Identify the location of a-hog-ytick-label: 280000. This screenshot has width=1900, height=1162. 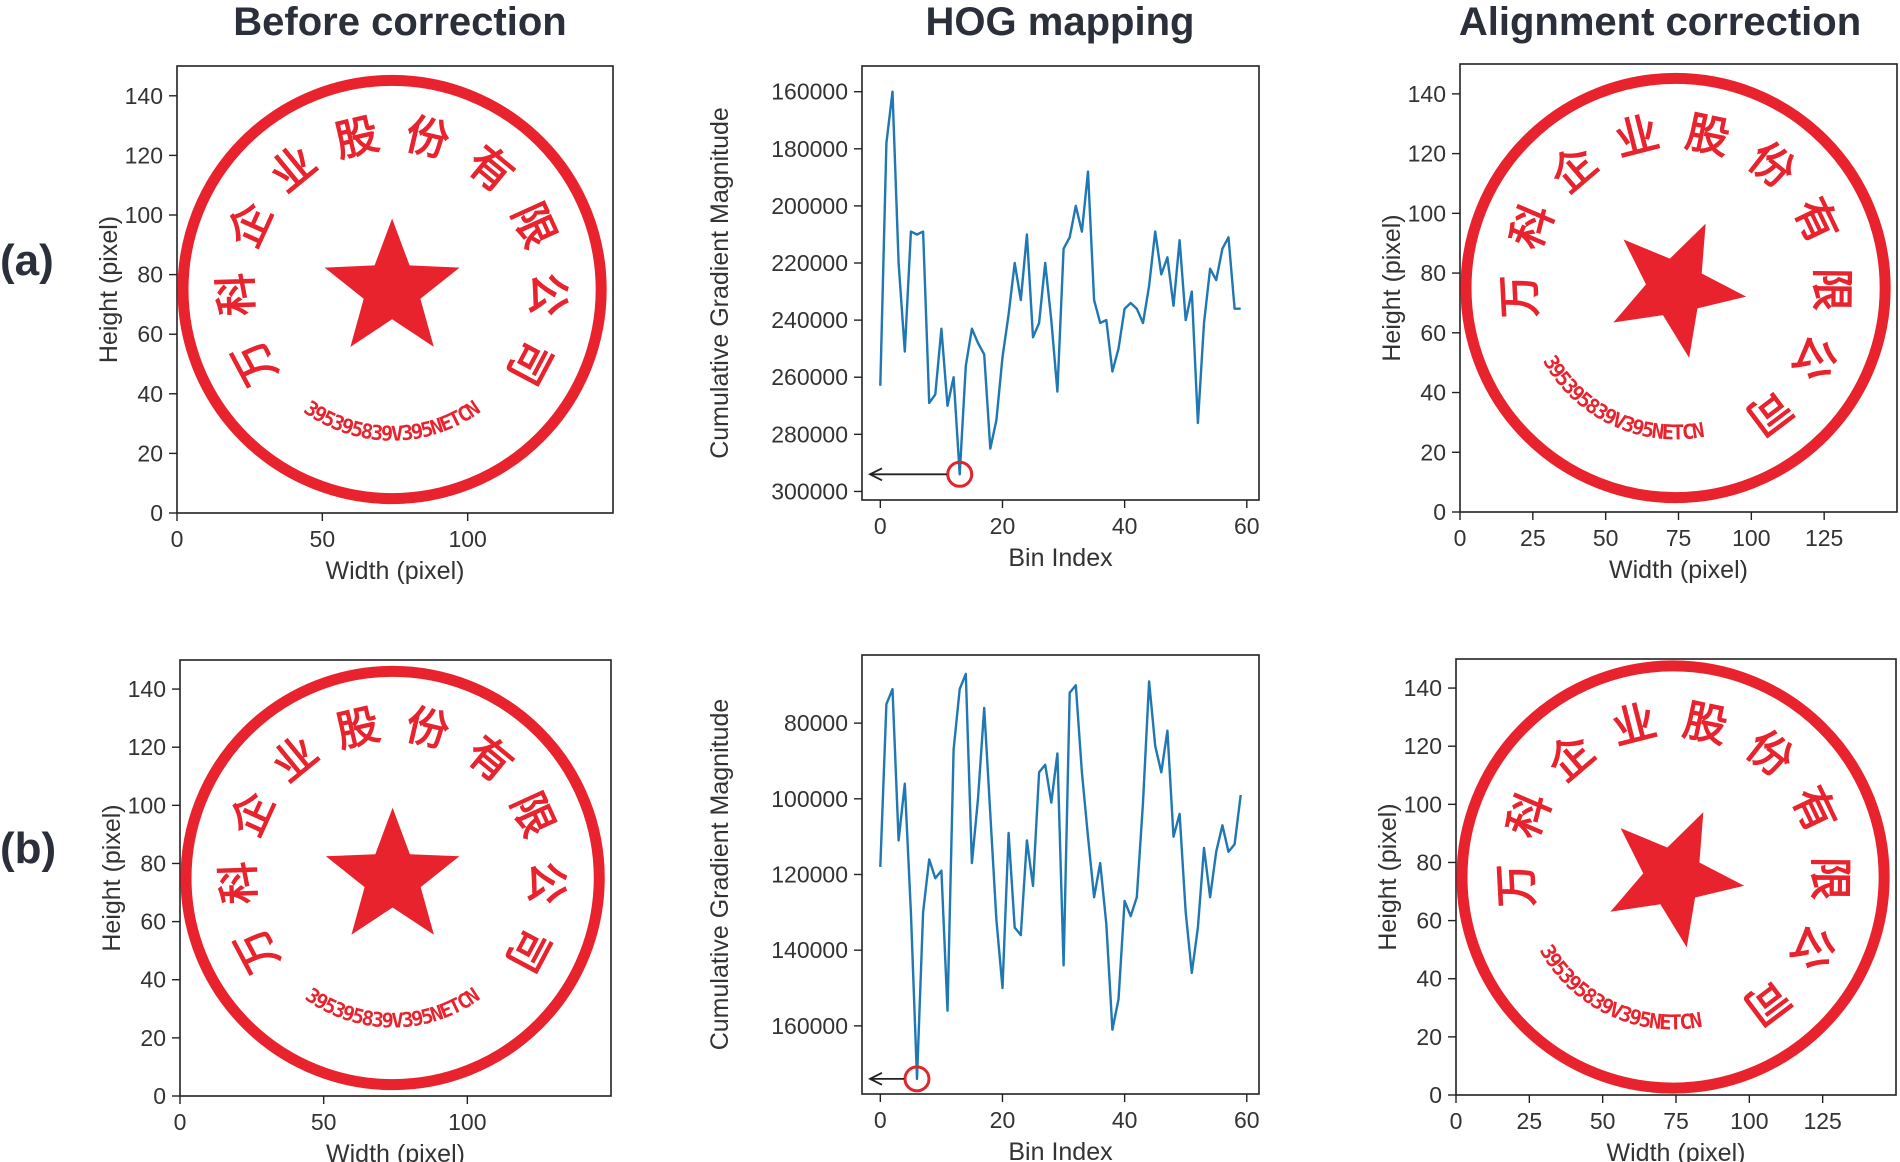
(809, 434).